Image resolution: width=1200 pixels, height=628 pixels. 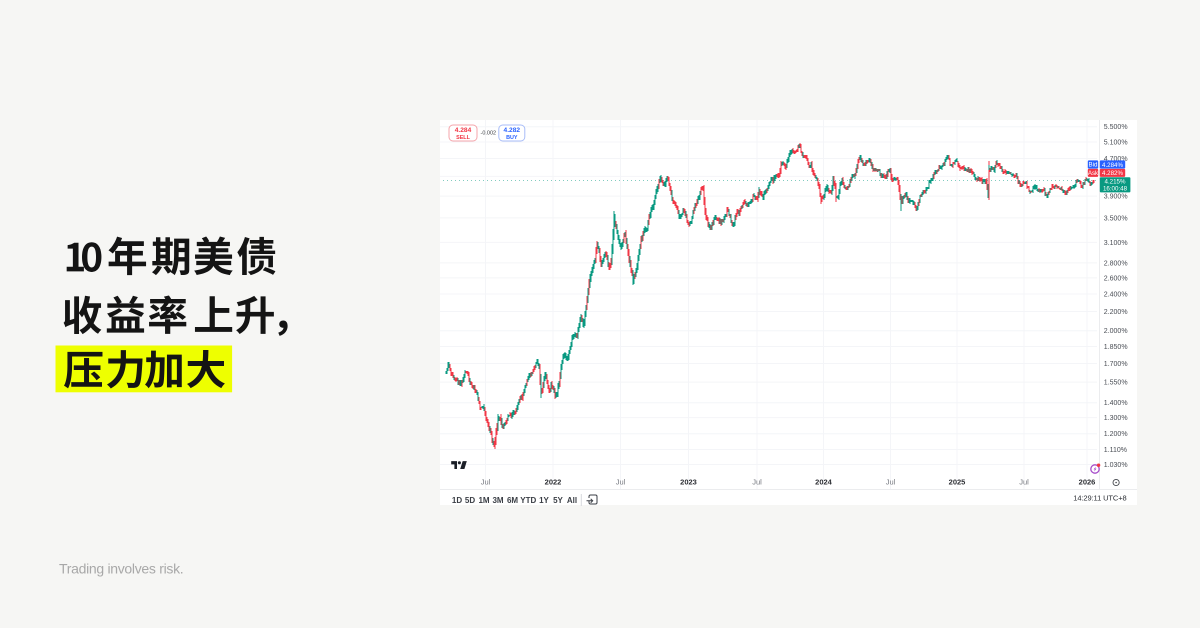 What do you see at coordinates (488, 134) in the screenshot?
I see `svg-text: -0.002` at bounding box center [488, 134].